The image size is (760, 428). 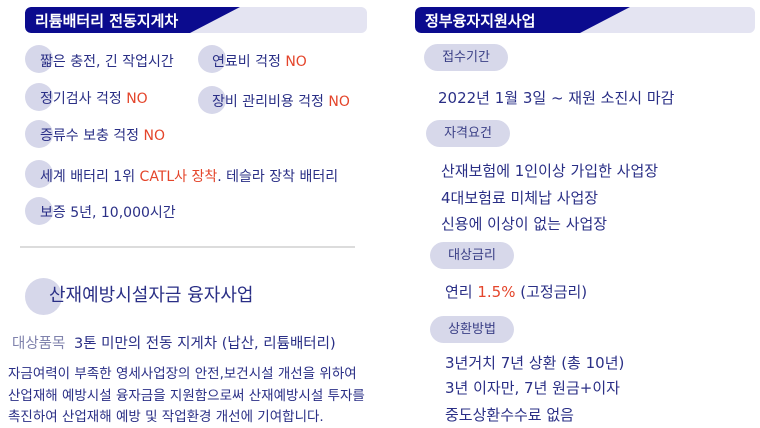 I want to click on target-row: 대상품목 3톤 미만의 전동 지게차 (납산, 리튬배터리), so click(x=174, y=342).